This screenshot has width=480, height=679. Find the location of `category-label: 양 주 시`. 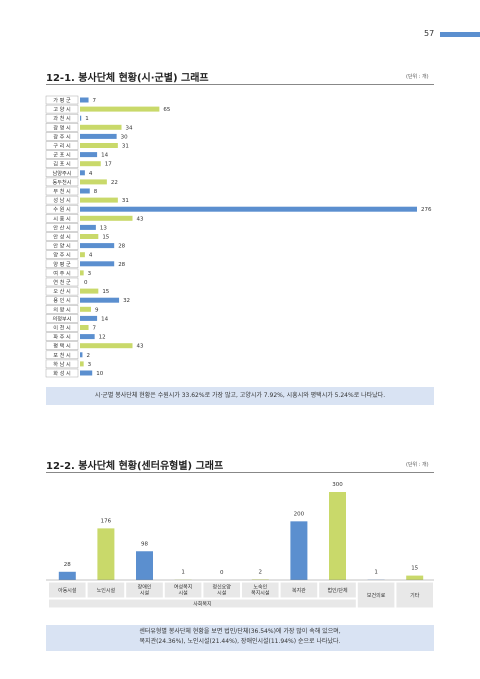

category-label: 양 주 시 is located at coordinates (62, 255).